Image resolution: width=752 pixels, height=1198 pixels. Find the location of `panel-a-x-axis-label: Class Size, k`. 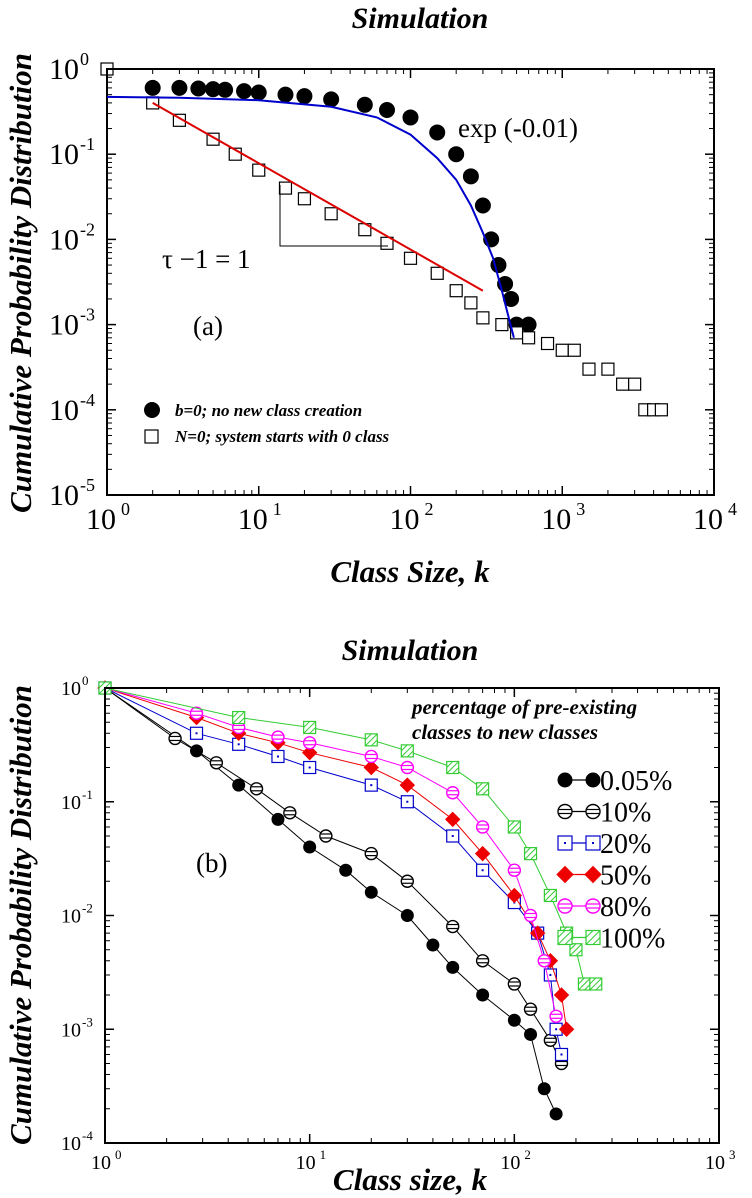

panel-a-x-axis-label: Class Size, k is located at coordinates (410, 571).